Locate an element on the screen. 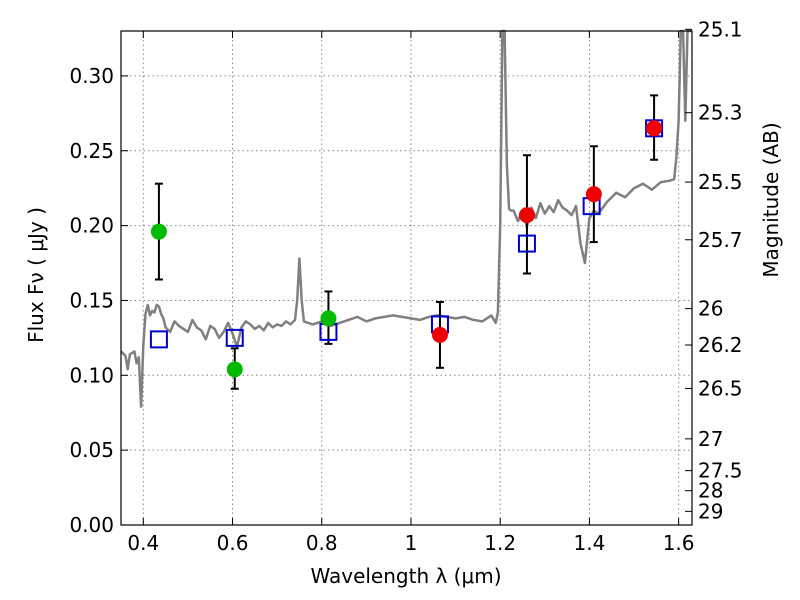 This screenshot has height=600, width=800. right-tick-label: 25.7 is located at coordinates (720, 240).